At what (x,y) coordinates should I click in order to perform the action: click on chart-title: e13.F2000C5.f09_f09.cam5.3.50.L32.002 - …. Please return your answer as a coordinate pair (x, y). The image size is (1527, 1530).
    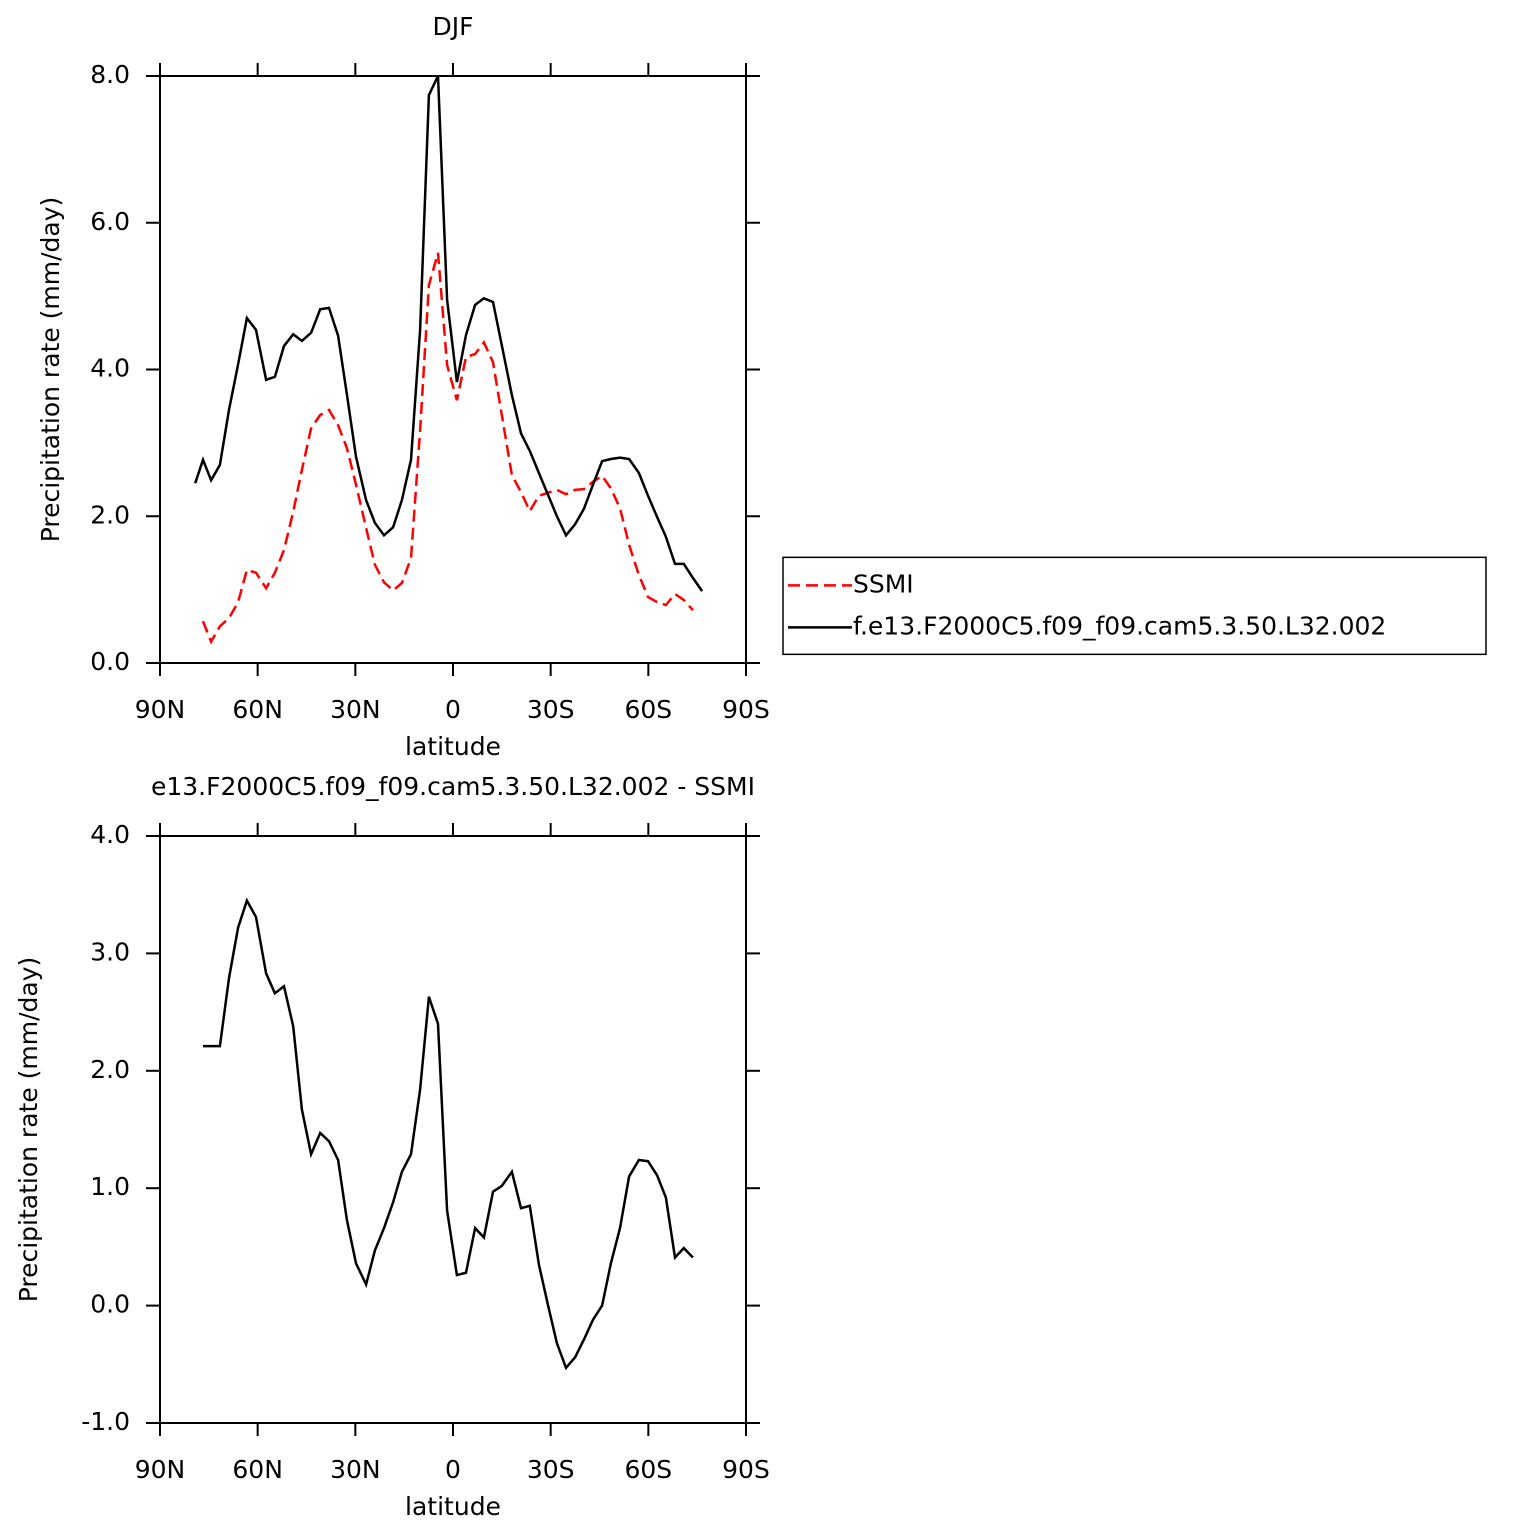
    Looking at the image, I should click on (453, 786).